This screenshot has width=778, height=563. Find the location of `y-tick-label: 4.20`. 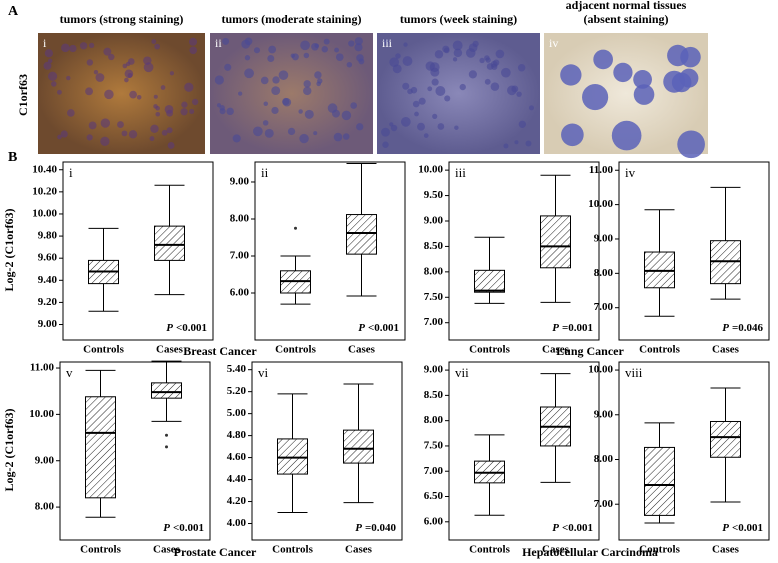

y-tick-label: 4.20 is located at coordinates (237, 501).